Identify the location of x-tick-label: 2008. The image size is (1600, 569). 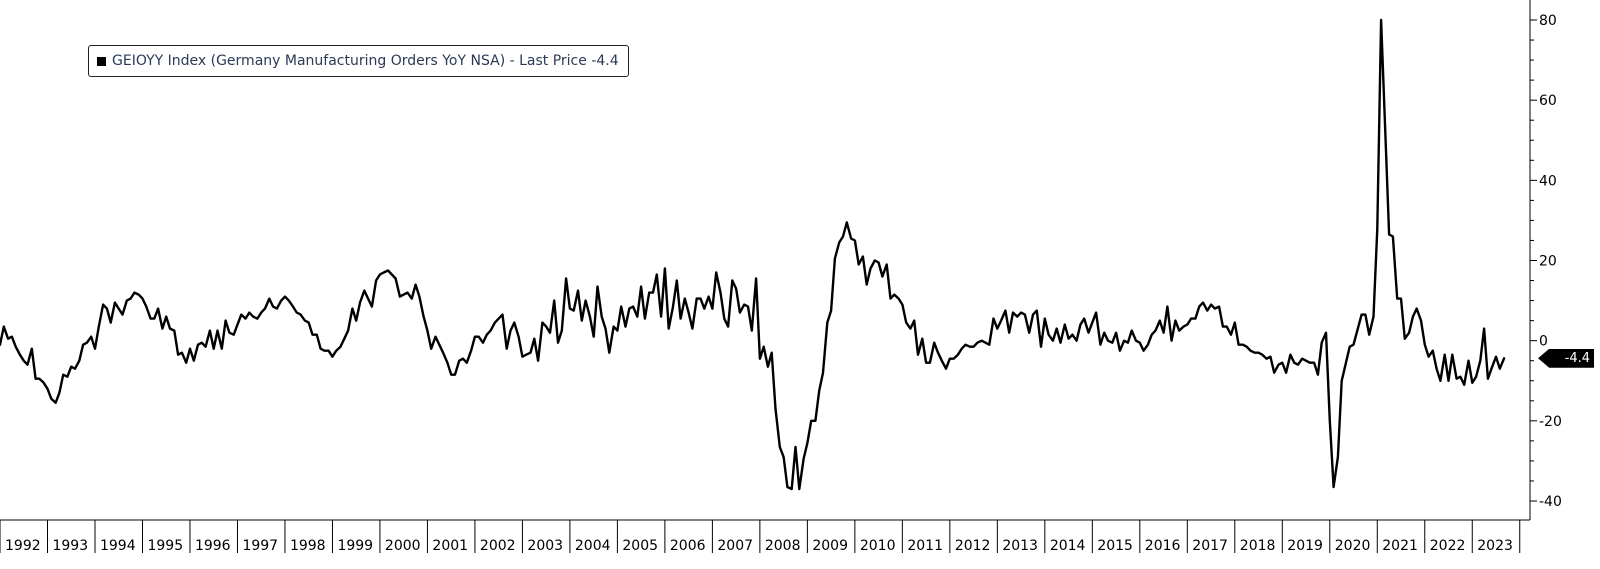
(783, 546).